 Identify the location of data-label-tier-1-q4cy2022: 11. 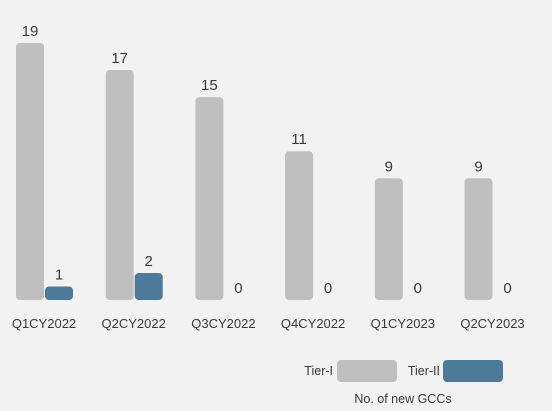
(299, 139).